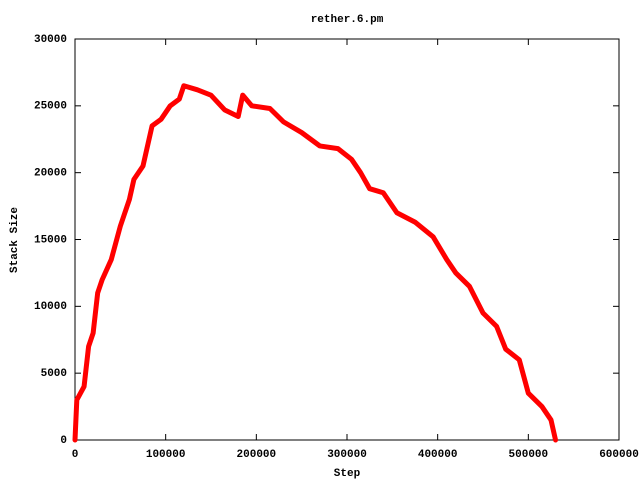 Image resolution: width=640 pixels, height=480 pixels. Describe the element at coordinates (63, 441) in the screenshot. I see `y-tick-label: 0` at that location.